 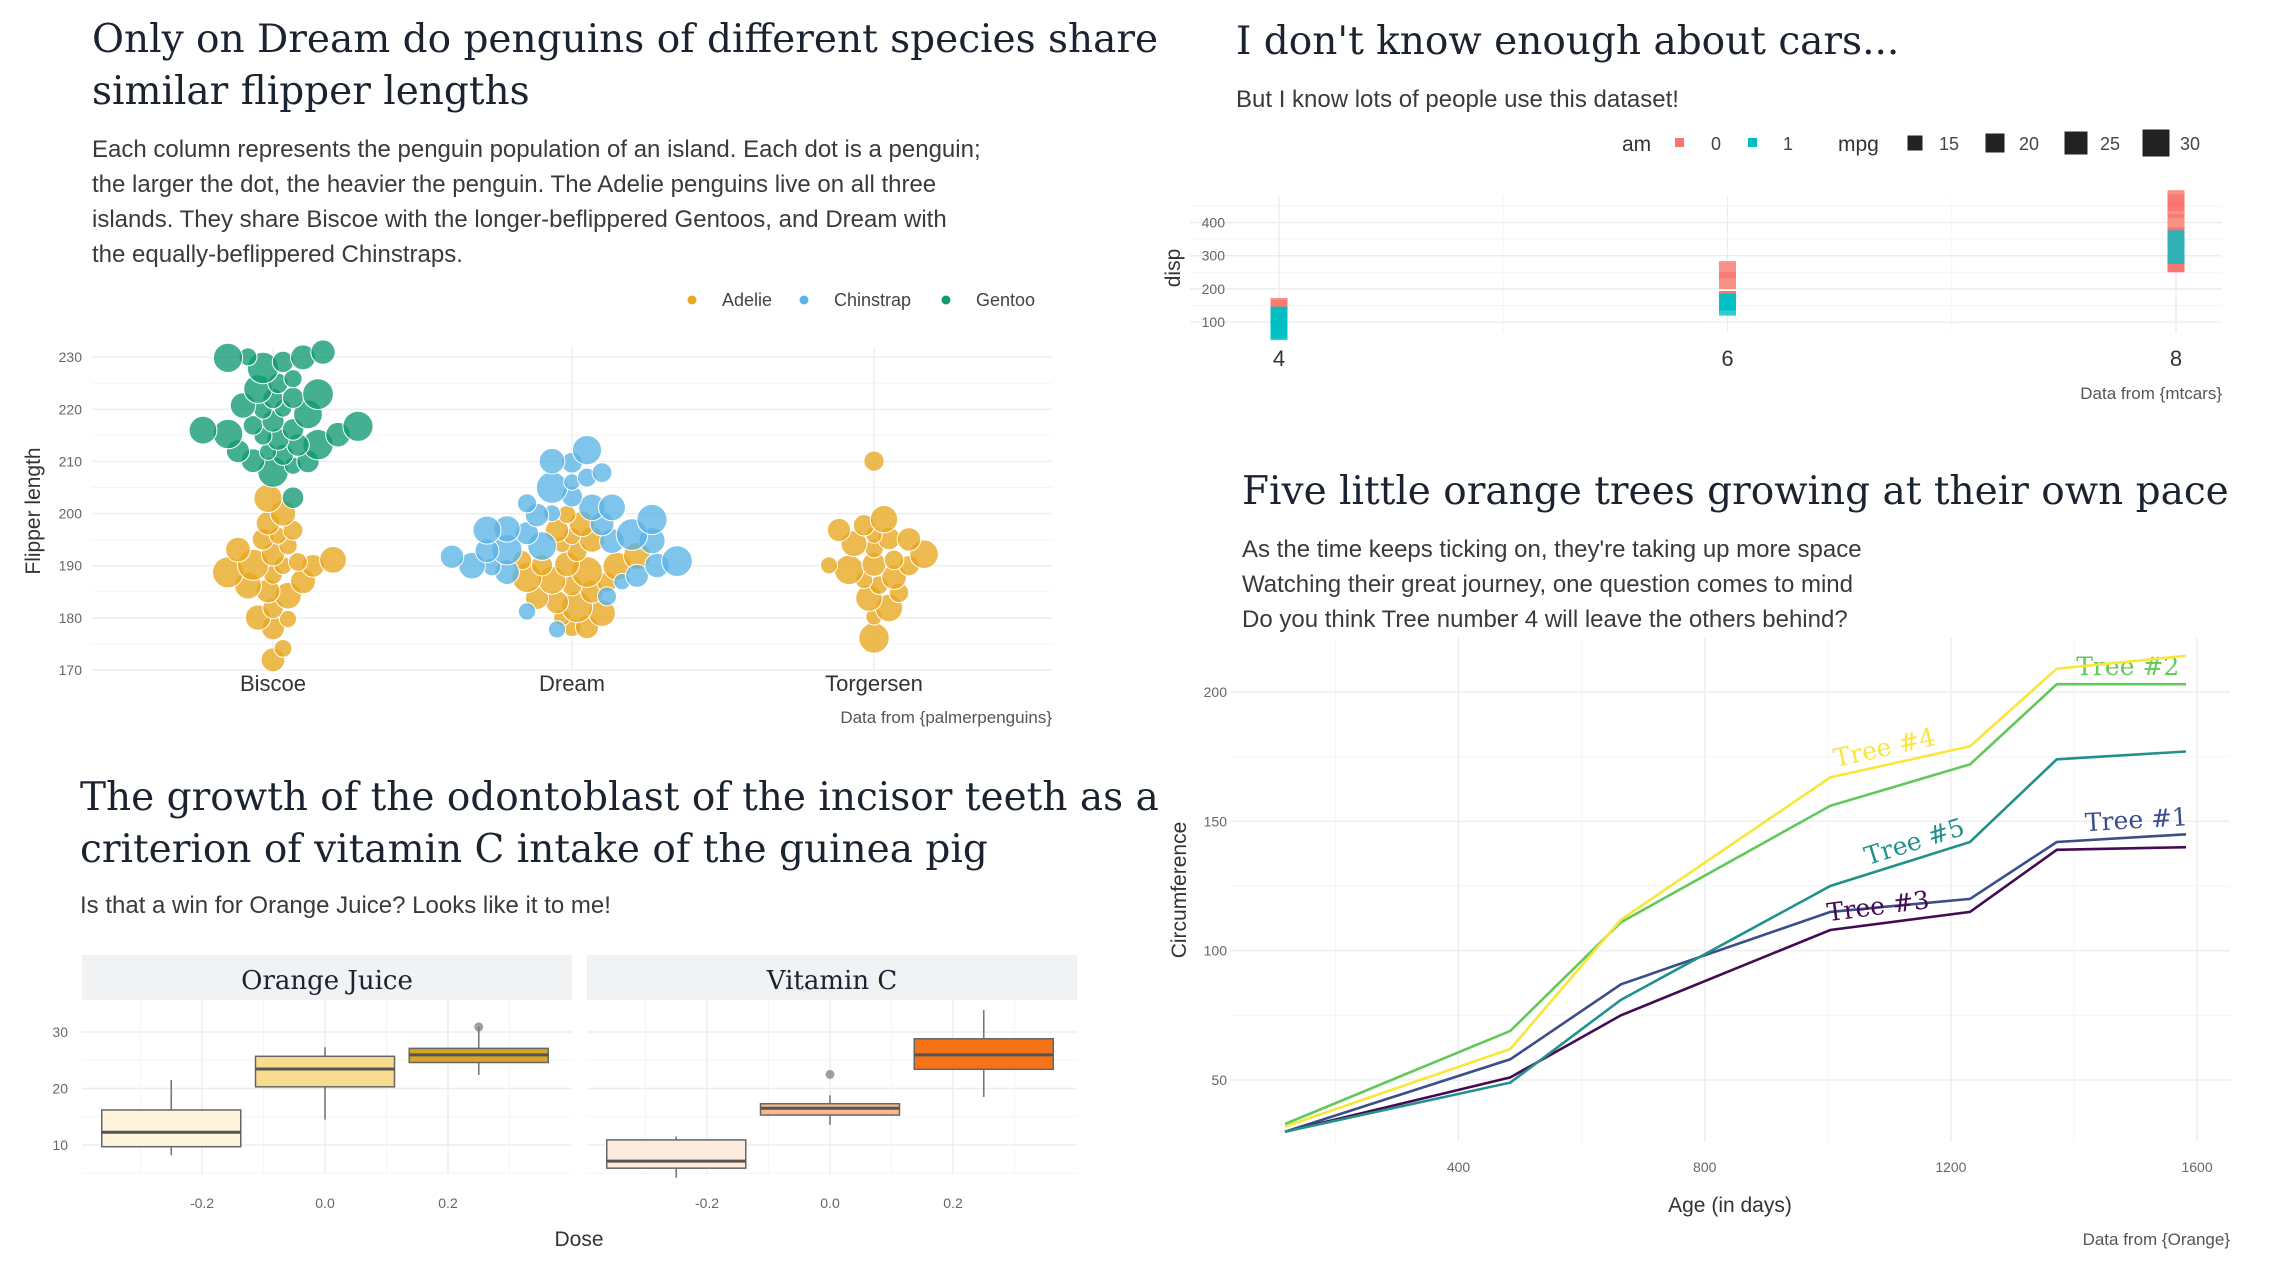 I want to click on penguins-caption: Data from {palmerpenguins}, so click(x=946, y=717).